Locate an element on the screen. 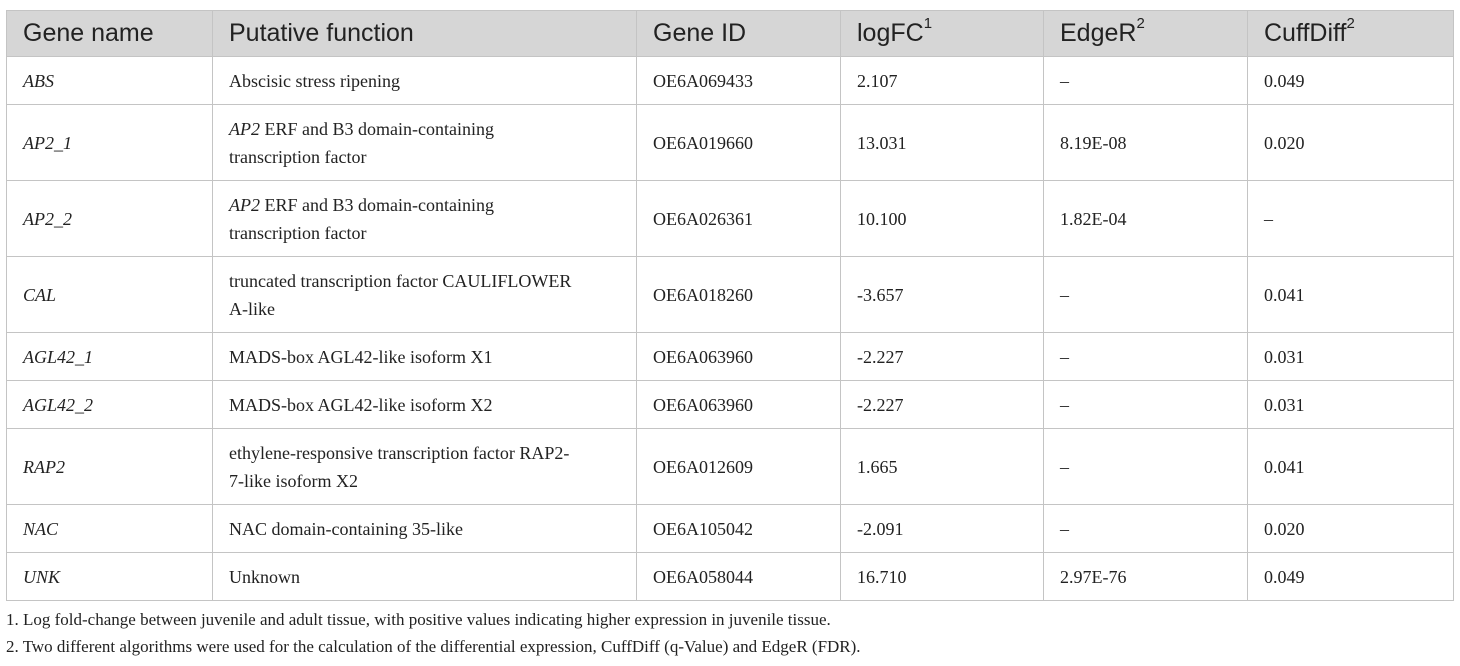  function-text: NAC domain-containing 35-like is located at coordinates (346, 528).